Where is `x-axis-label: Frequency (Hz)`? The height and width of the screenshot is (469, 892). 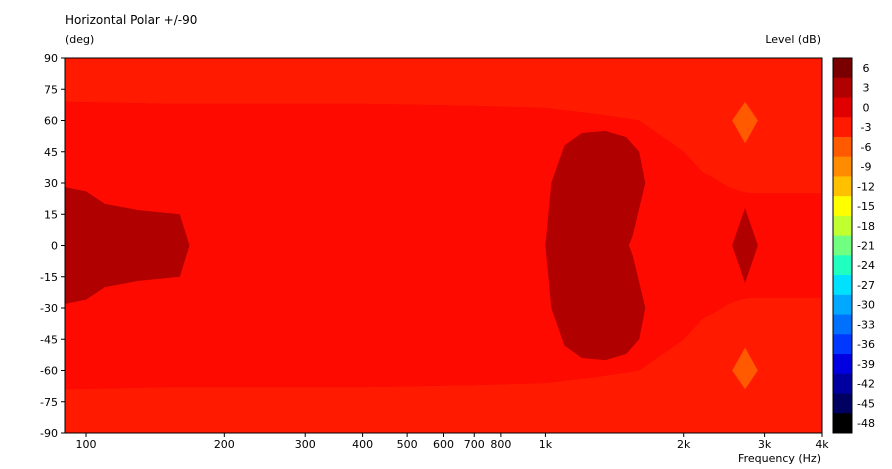 x-axis-label: Frequency (Hz) is located at coordinates (779, 458).